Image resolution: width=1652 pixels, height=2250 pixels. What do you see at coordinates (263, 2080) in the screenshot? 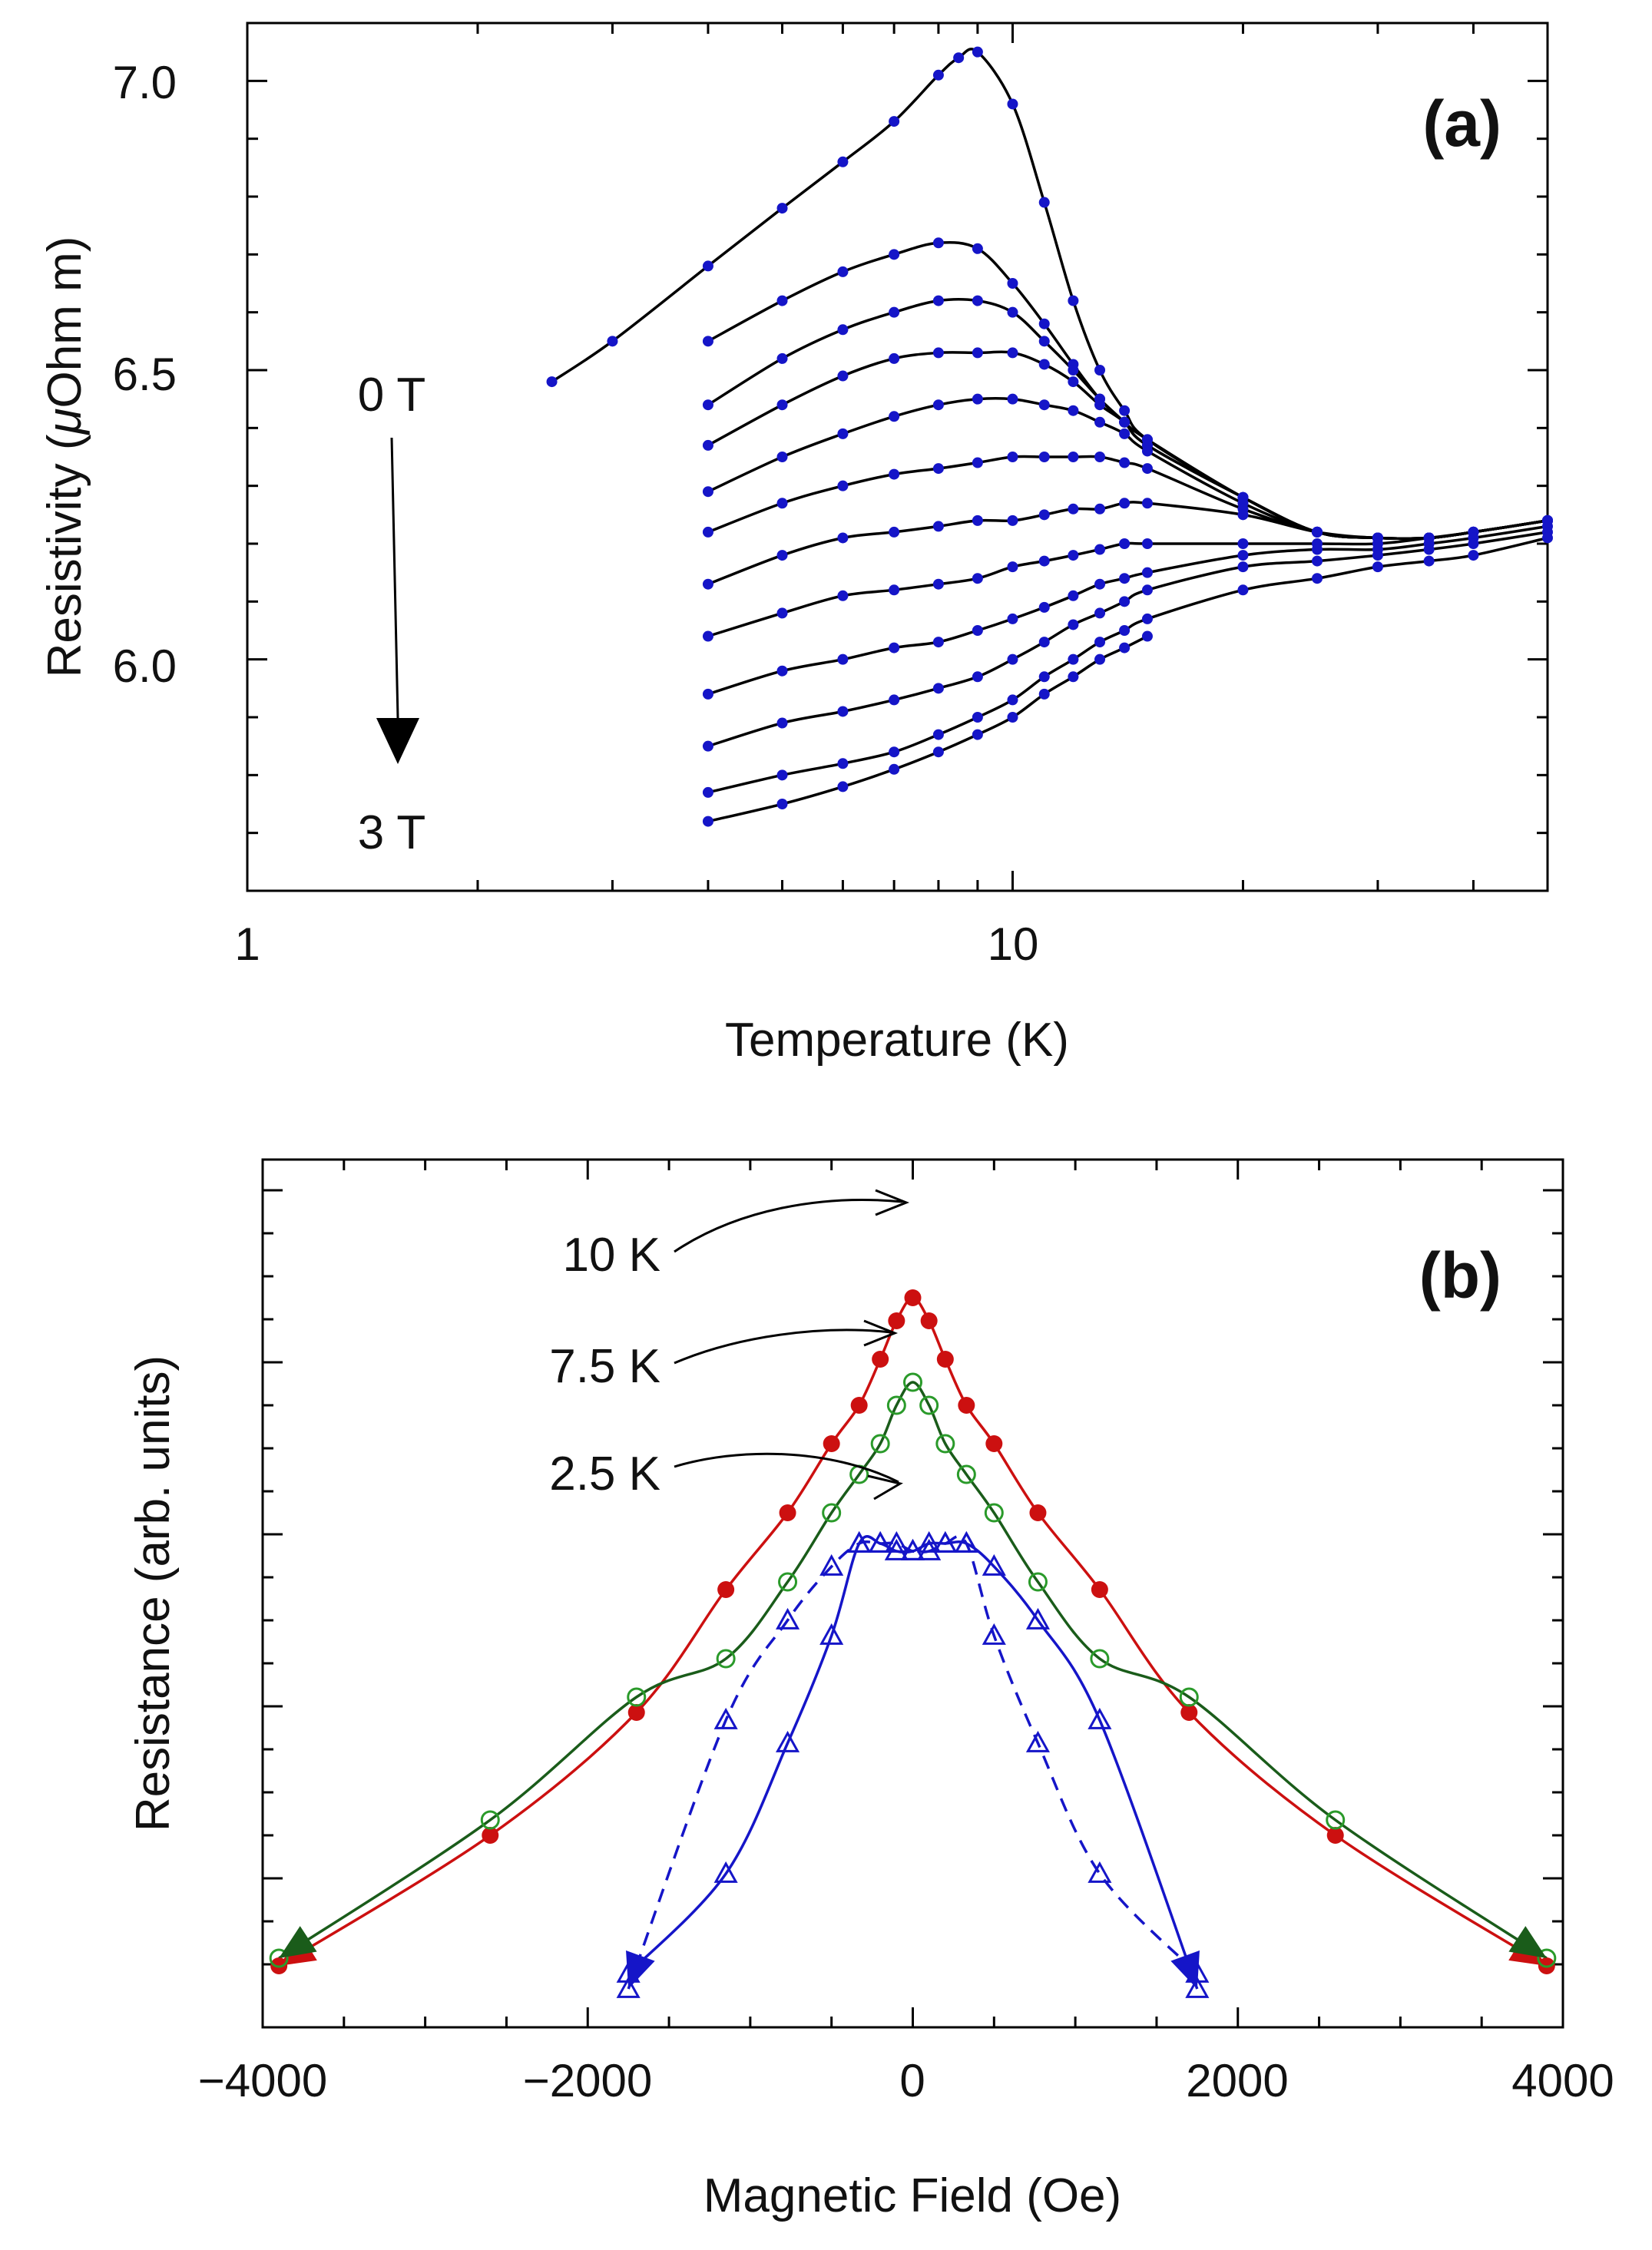
I see `x-tick-label-m4000: −4000` at bounding box center [263, 2080].